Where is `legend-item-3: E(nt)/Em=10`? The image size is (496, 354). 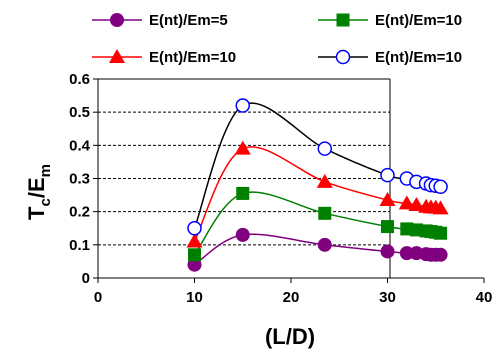
legend-item-3: E(nt)/Em=10 is located at coordinates (390, 57).